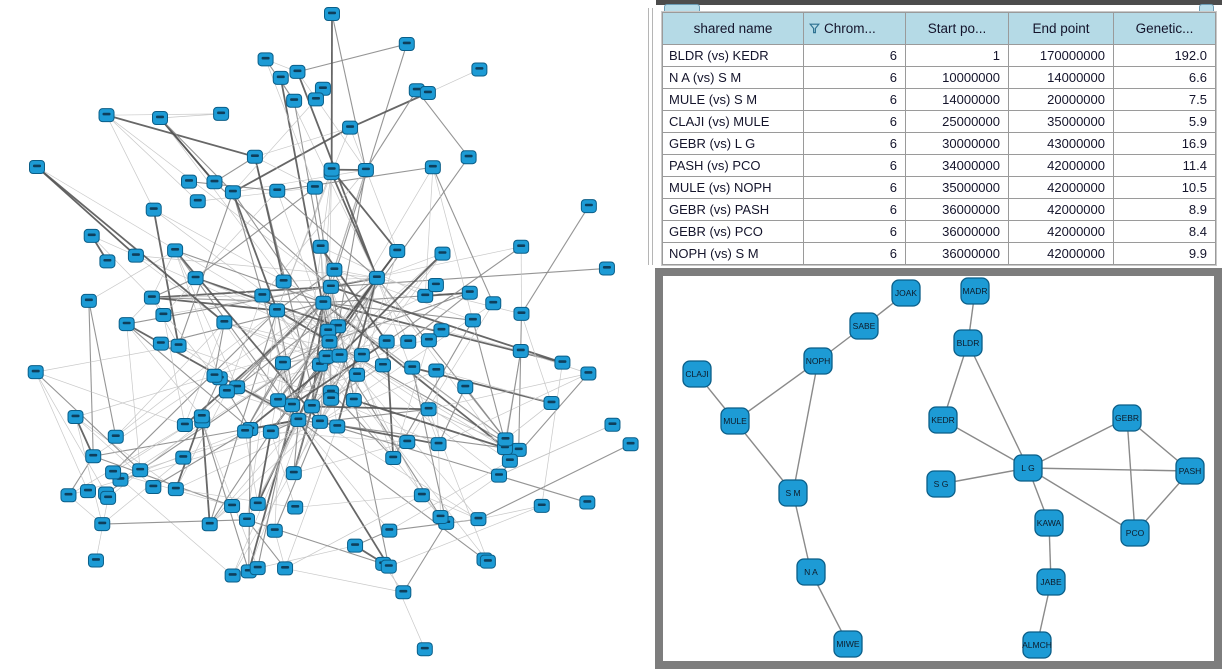  What do you see at coordinates (957, 165) in the screenshot?
I see `value-cell: 34000000` at bounding box center [957, 165].